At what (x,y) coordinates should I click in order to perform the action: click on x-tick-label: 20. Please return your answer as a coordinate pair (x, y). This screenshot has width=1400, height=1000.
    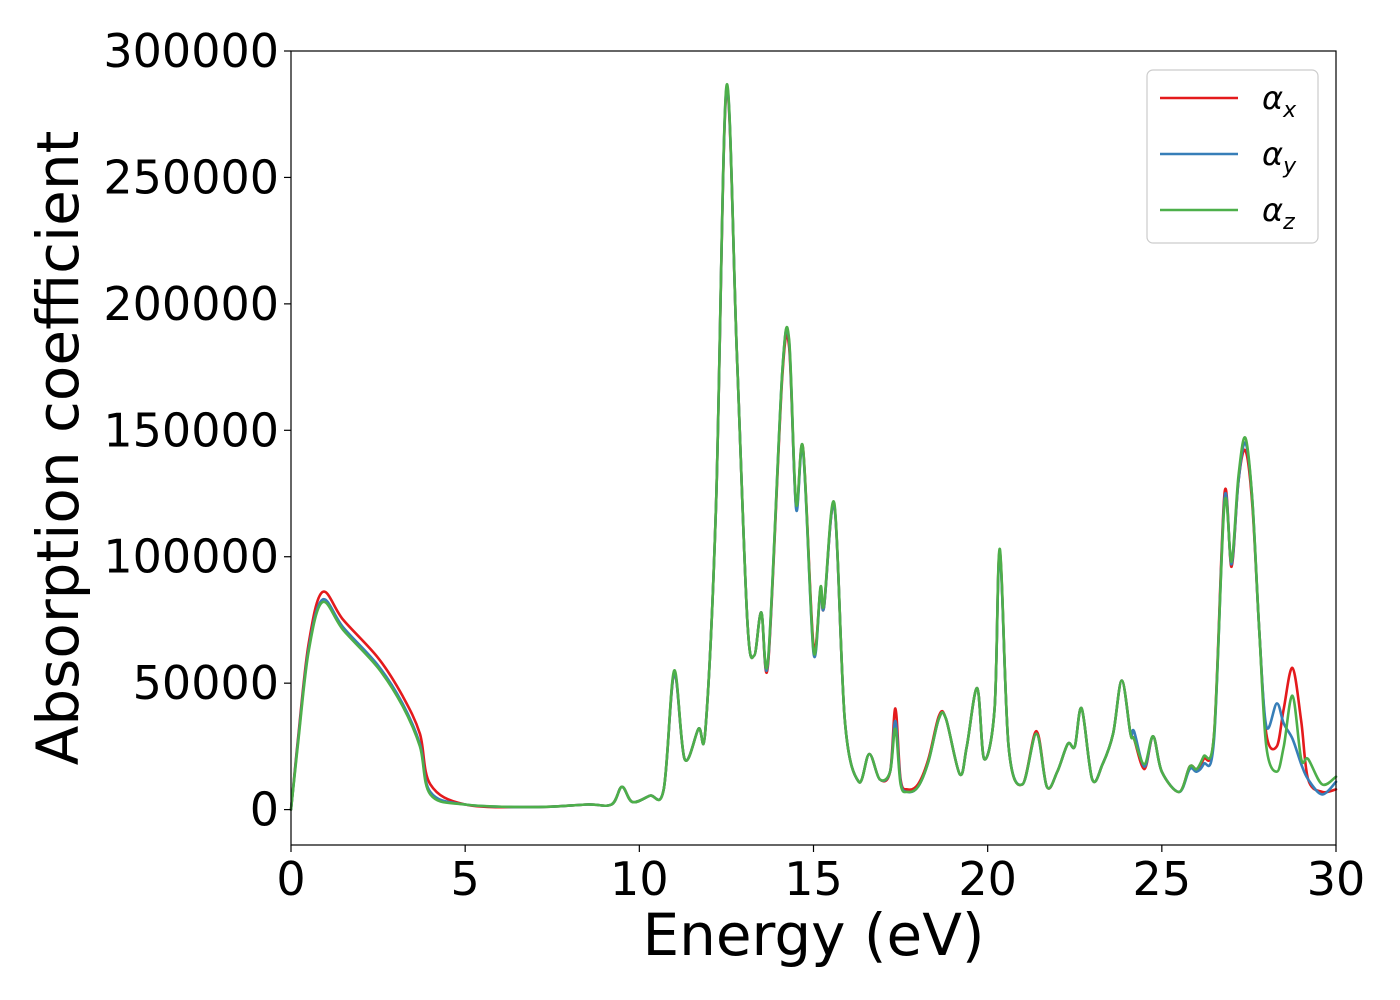
    Looking at the image, I should click on (987, 879).